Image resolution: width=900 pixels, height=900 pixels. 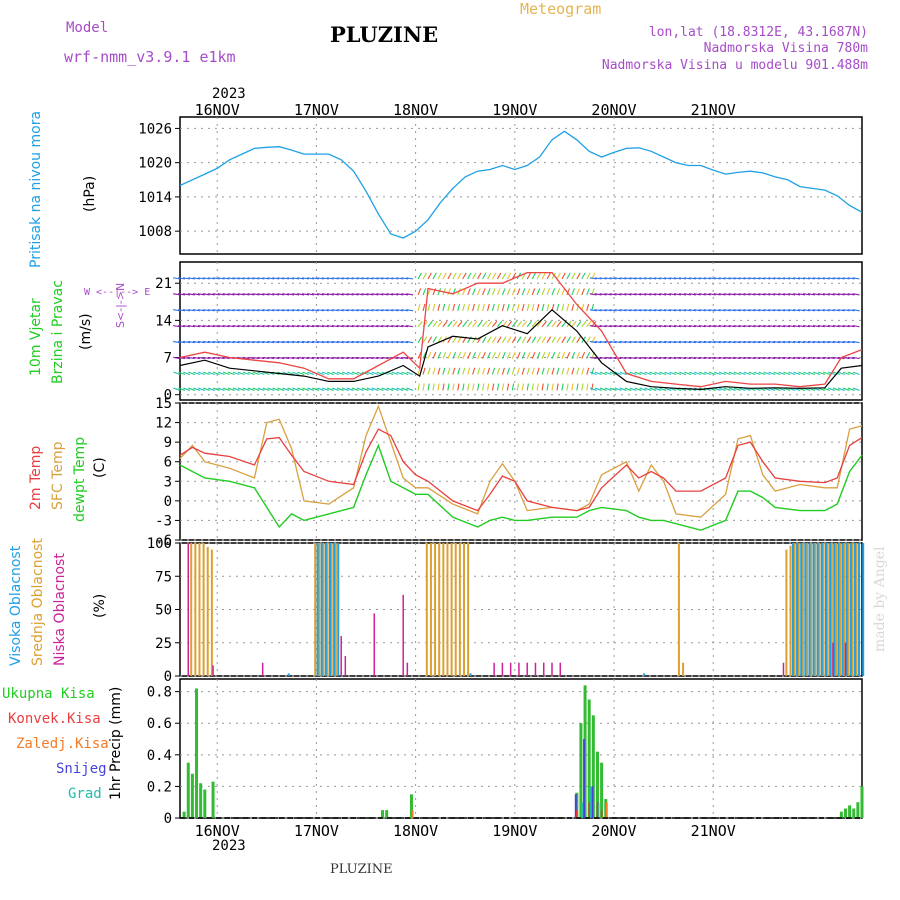 What do you see at coordinates (521, 331) in the screenshot?
I see `wind-frame` at bounding box center [521, 331].